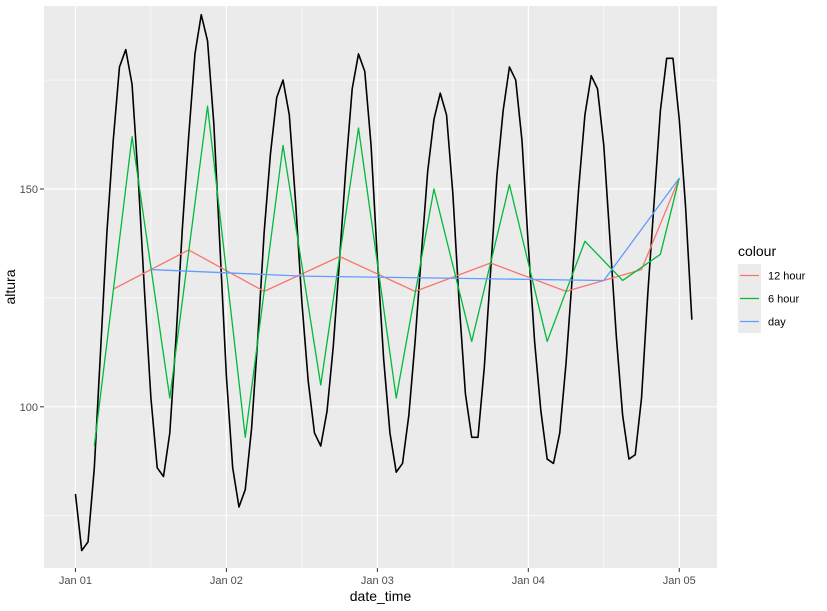 This screenshot has width=827, height=611. Describe the element at coordinates (757, 251) in the screenshot. I see `legend-title: colour` at that location.